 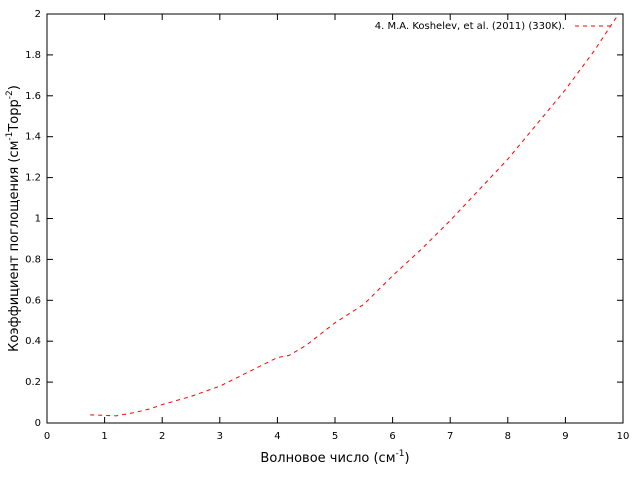 What do you see at coordinates (33, 300) in the screenshot?
I see `y-tick-label: 0.6` at bounding box center [33, 300].